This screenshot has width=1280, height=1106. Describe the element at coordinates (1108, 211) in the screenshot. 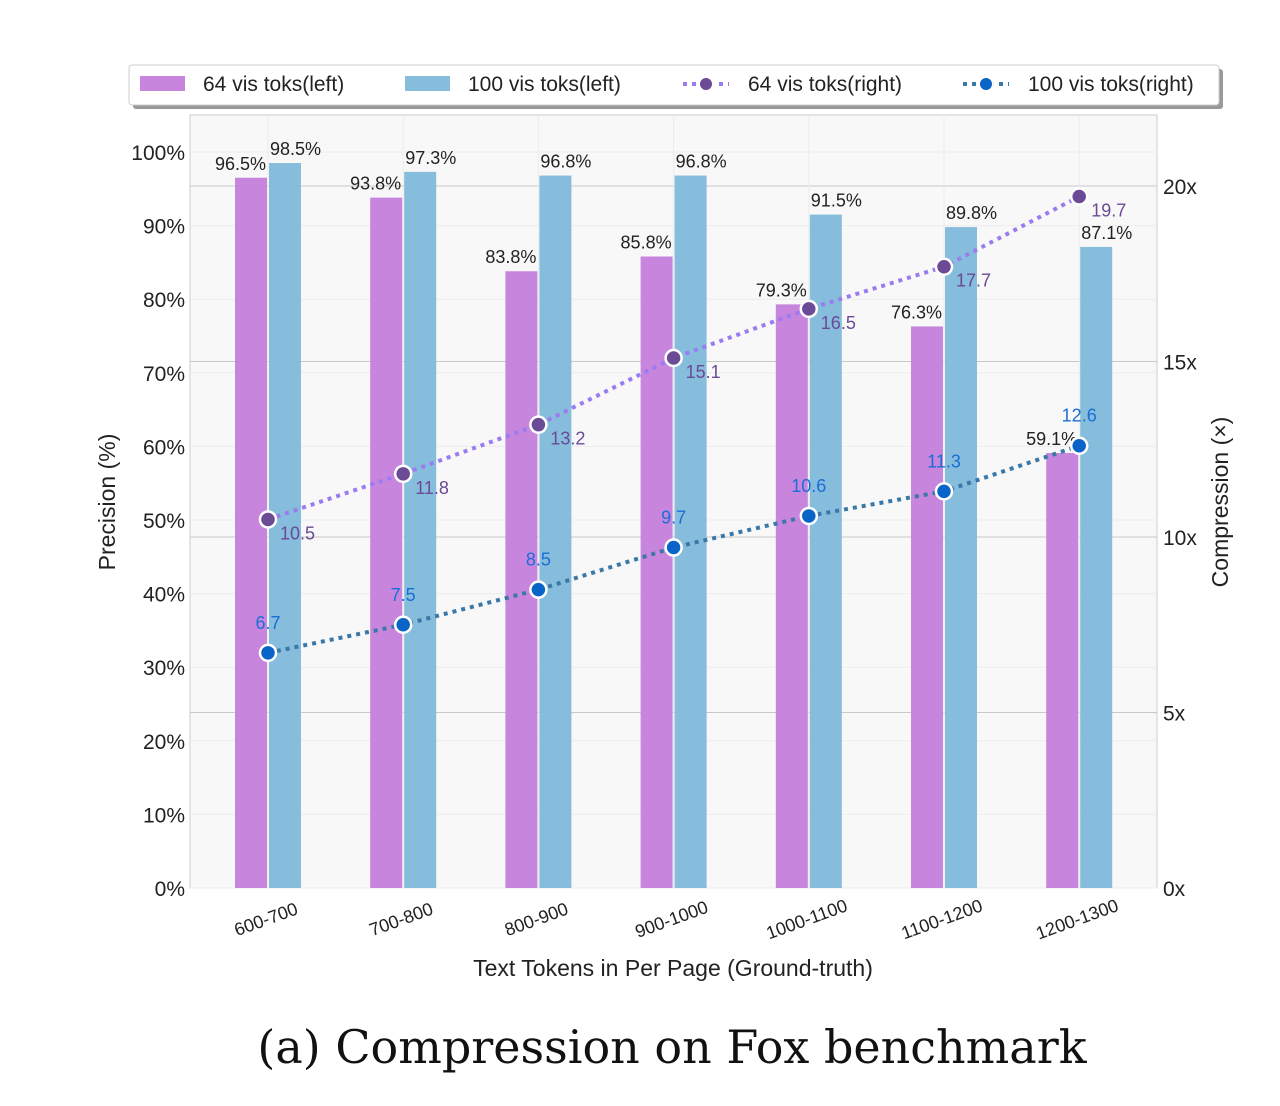

I see `point-label: 19.7` at that location.